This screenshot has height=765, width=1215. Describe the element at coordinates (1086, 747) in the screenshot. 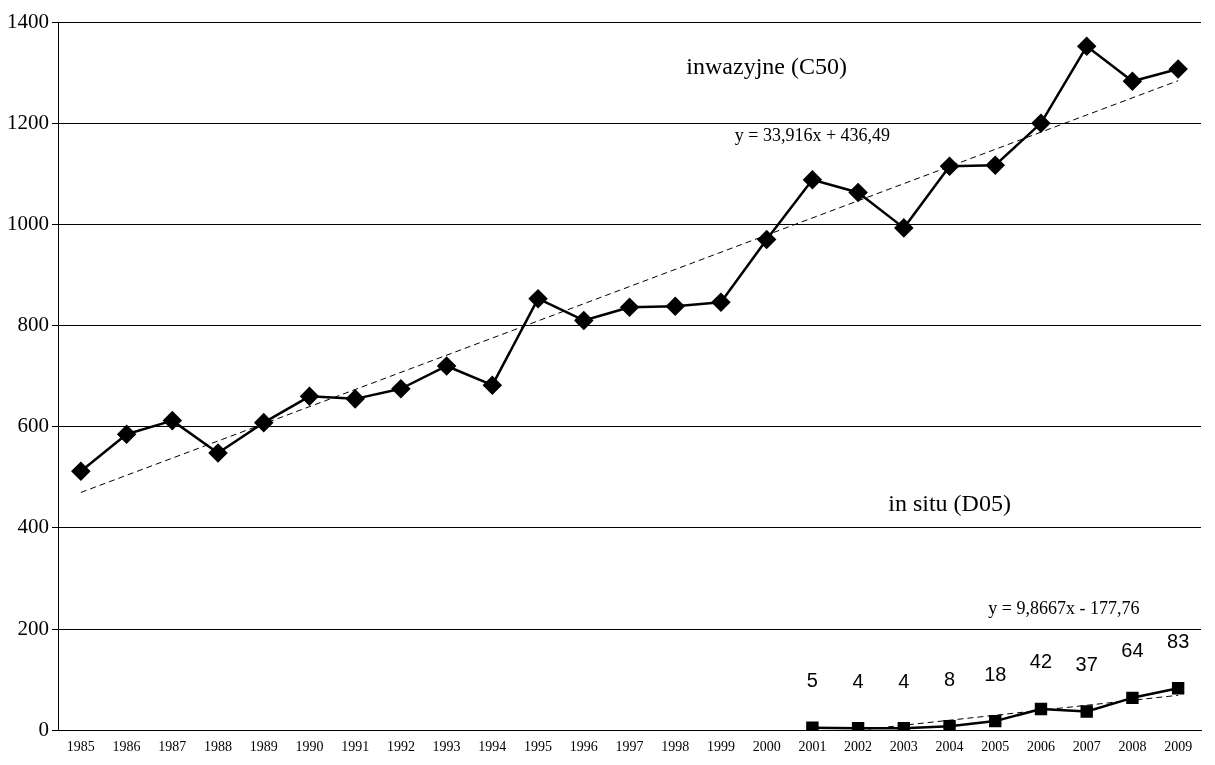

I see `x-tick-label: 2007` at that location.